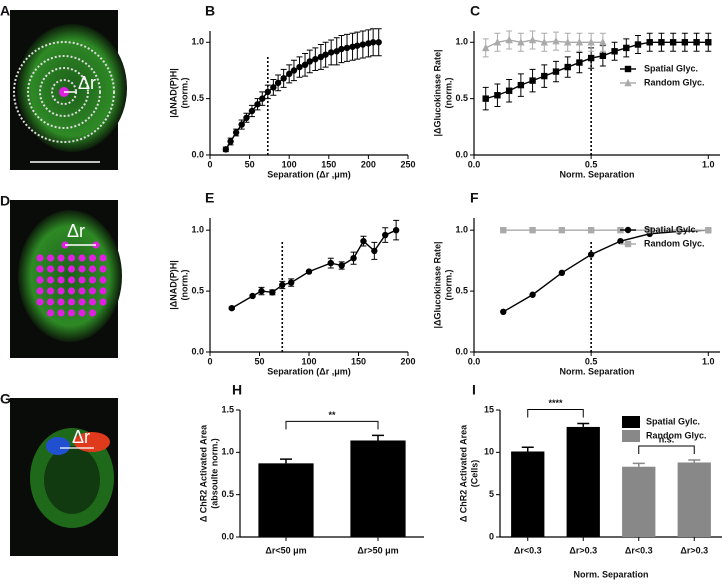  What do you see at coordinates (591, 361) in the screenshot?
I see `x-tick-label: 0.5` at bounding box center [591, 361].